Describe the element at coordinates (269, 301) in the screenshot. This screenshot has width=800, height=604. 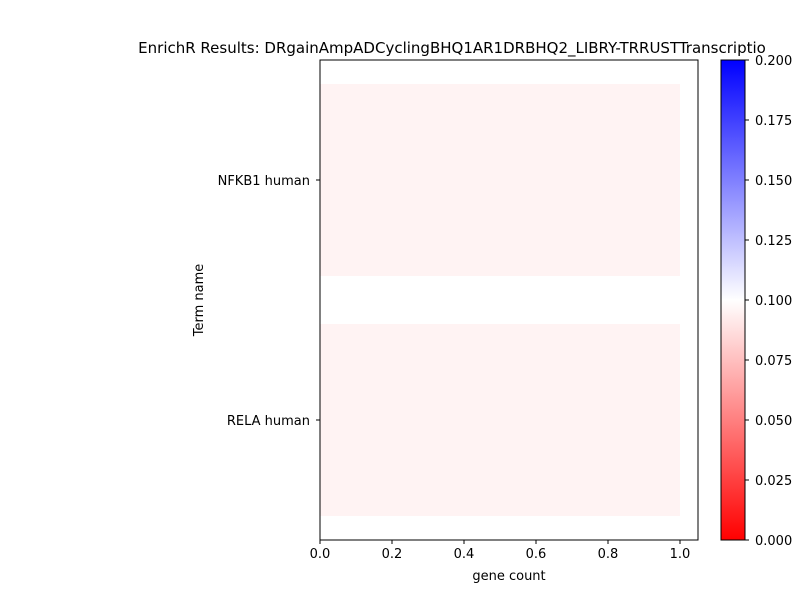
I see `y-axis: NFKB1 human RELA human` at that location.